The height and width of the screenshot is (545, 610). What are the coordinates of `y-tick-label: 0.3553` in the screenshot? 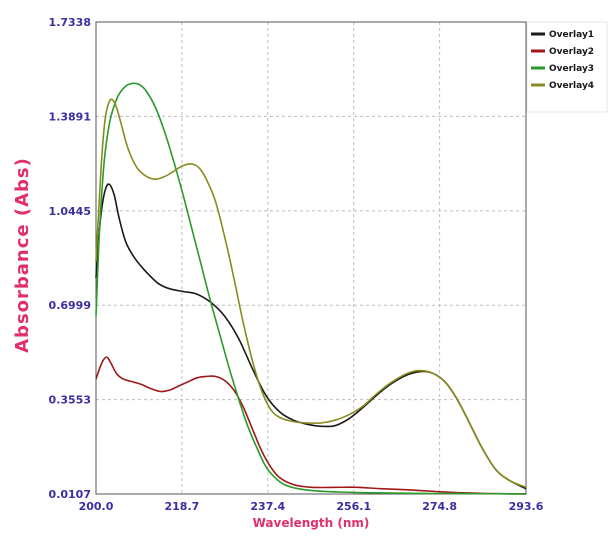 It's located at (70, 400).